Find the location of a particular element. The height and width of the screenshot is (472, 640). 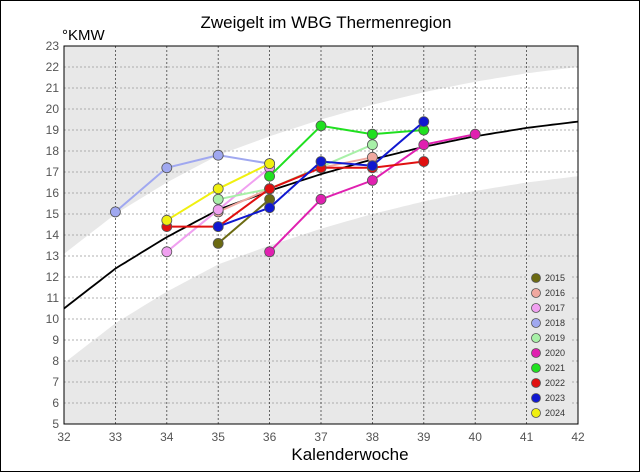

legend-label: 2024 is located at coordinates (555, 413).